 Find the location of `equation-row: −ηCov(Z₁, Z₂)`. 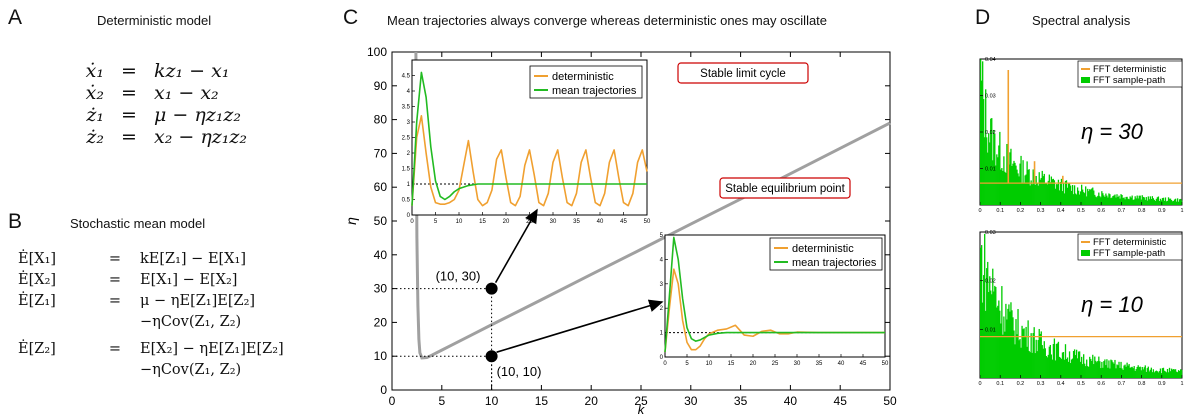

equation-row: −ηCov(Z₁, Z₂) is located at coordinates (151, 372).